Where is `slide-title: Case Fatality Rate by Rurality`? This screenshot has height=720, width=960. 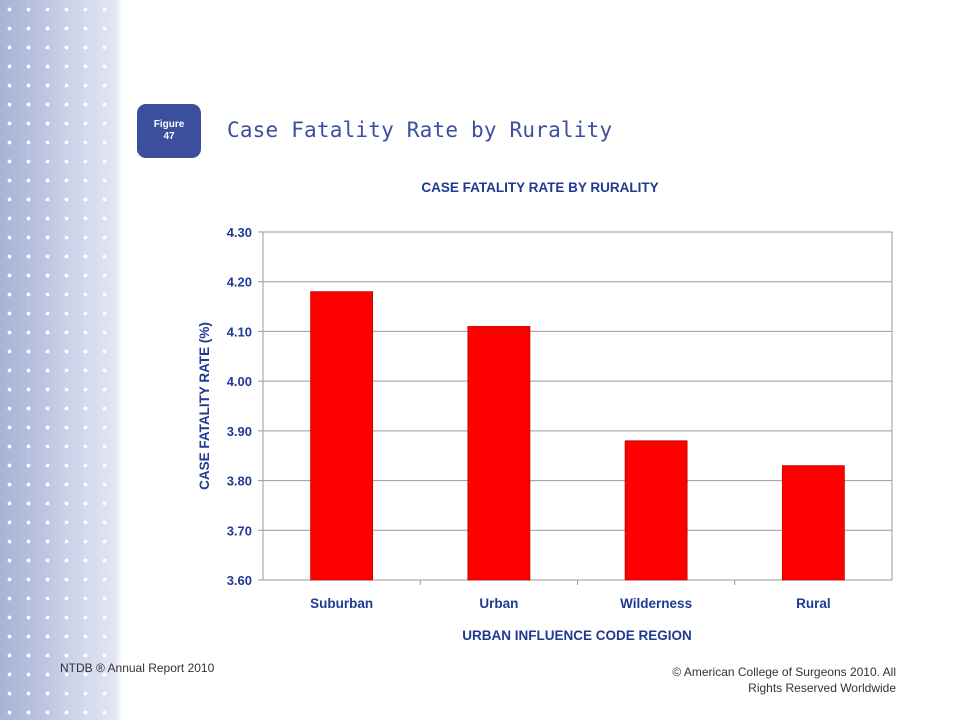 slide-title: Case Fatality Rate by Rurality is located at coordinates (420, 130).